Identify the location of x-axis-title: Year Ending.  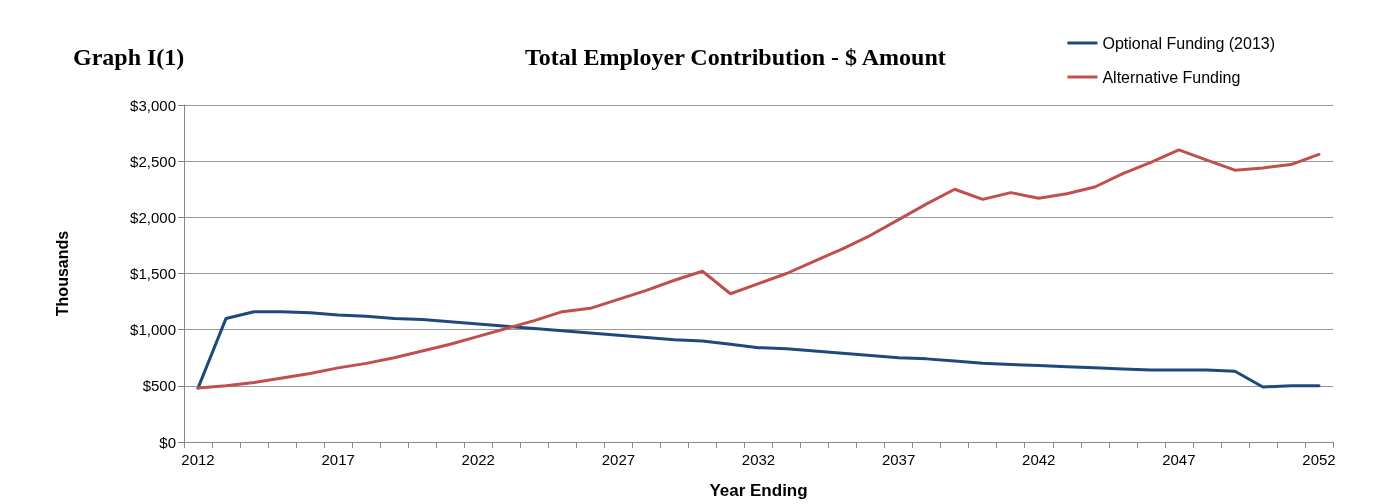
(758, 490).